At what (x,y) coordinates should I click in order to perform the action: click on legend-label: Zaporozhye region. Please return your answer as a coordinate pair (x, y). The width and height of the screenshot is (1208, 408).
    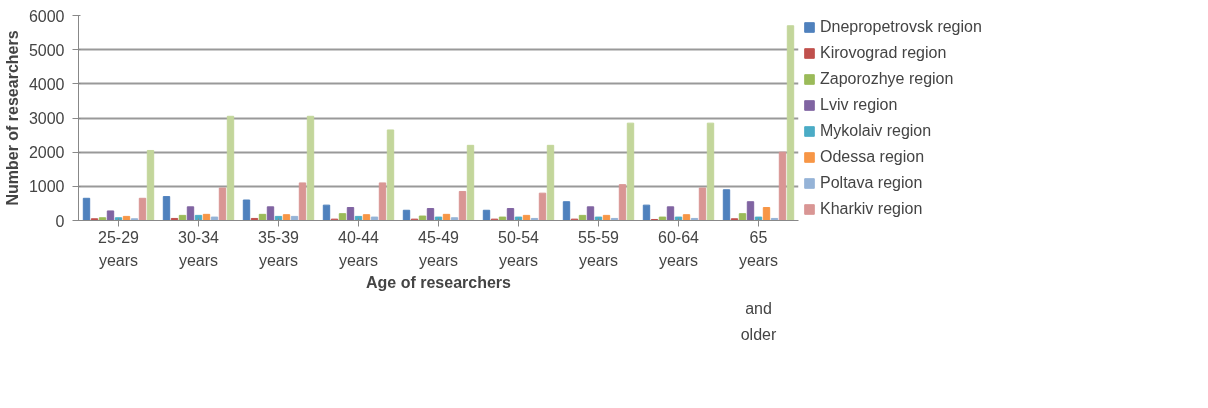
    Looking at the image, I should click on (887, 78).